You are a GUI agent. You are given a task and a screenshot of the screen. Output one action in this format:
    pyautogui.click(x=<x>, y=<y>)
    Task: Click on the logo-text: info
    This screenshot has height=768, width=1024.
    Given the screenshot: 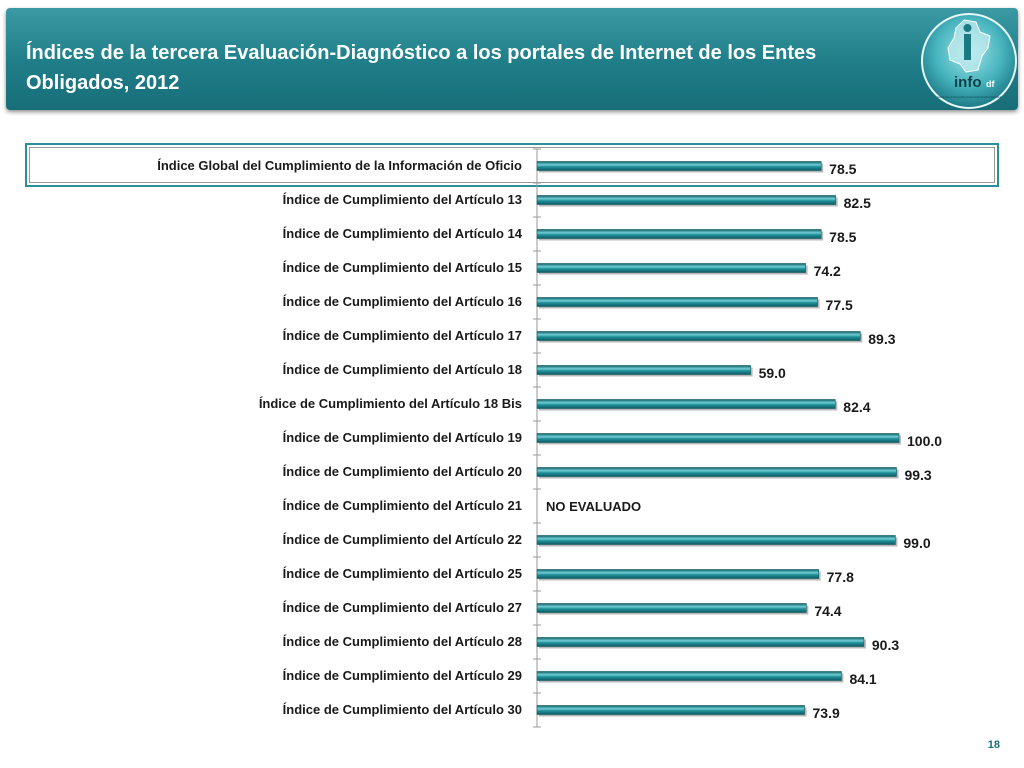 What is the action you would take?
    pyautogui.click(x=968, y=82)
    